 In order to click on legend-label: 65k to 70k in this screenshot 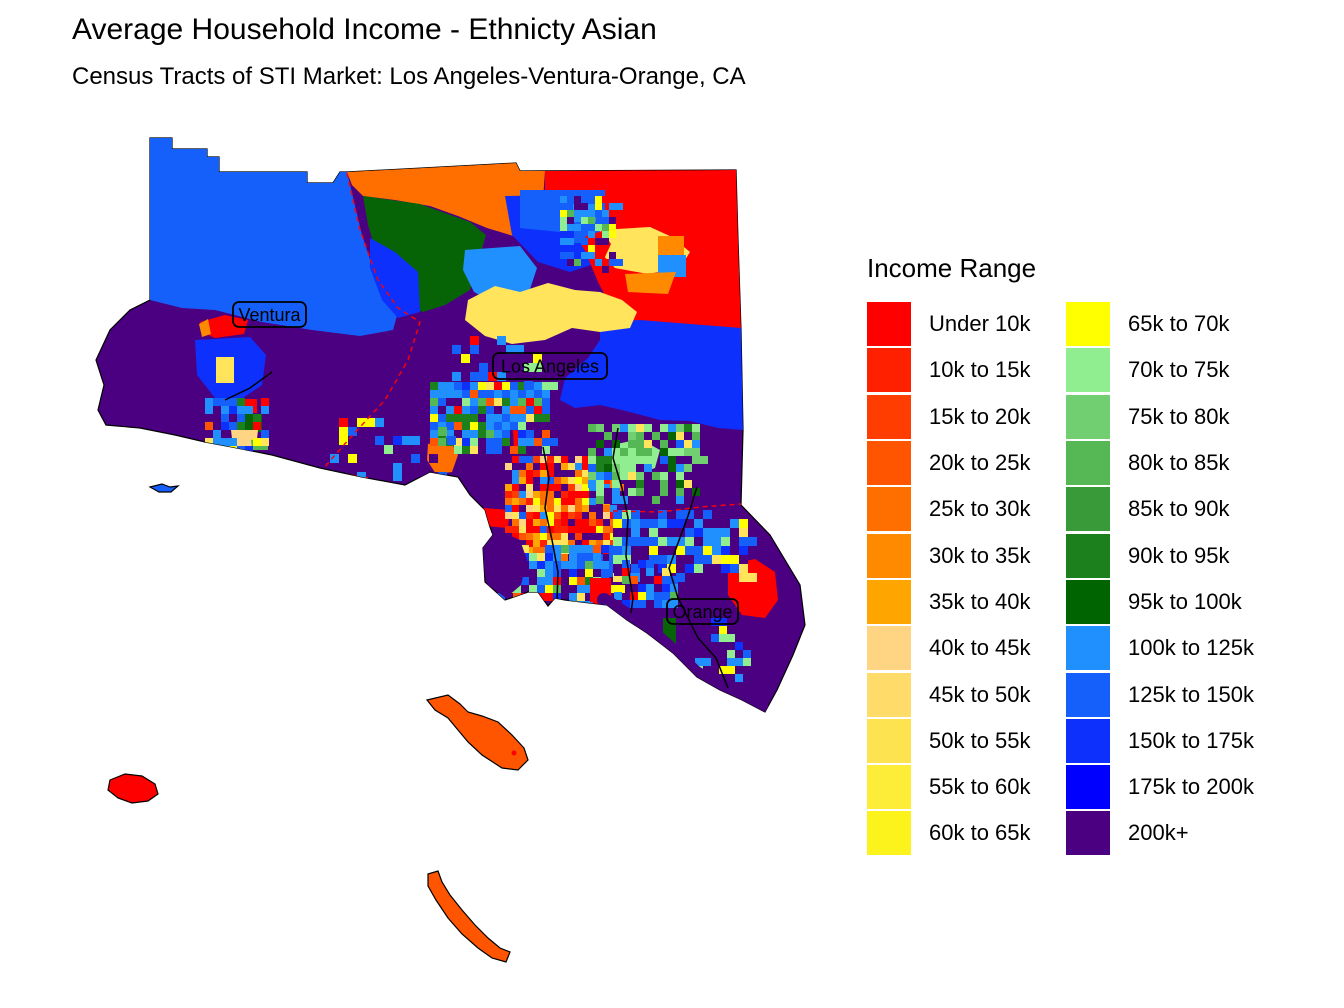, I will do `click(1179, 324)`.